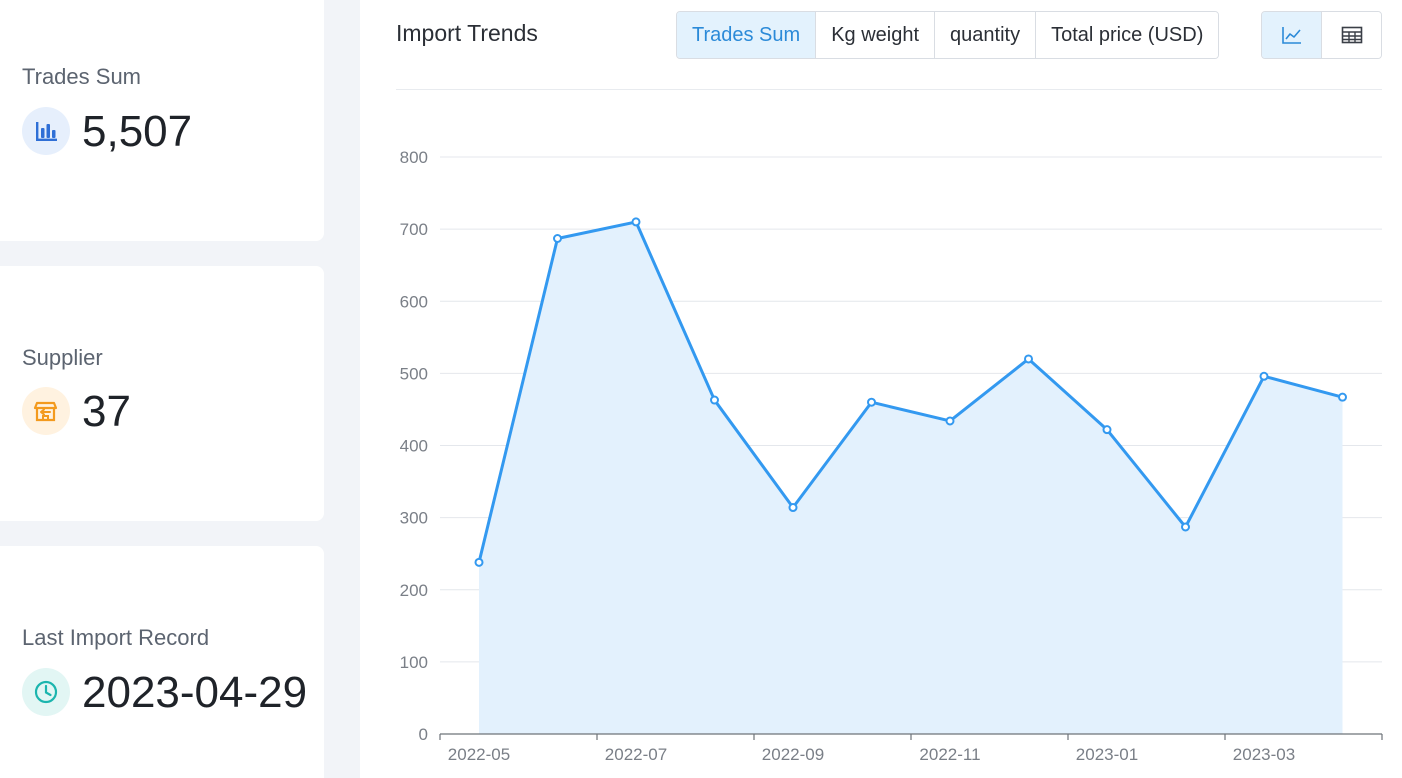  I want to click on line-chart-view-button, so click(1292, 35).